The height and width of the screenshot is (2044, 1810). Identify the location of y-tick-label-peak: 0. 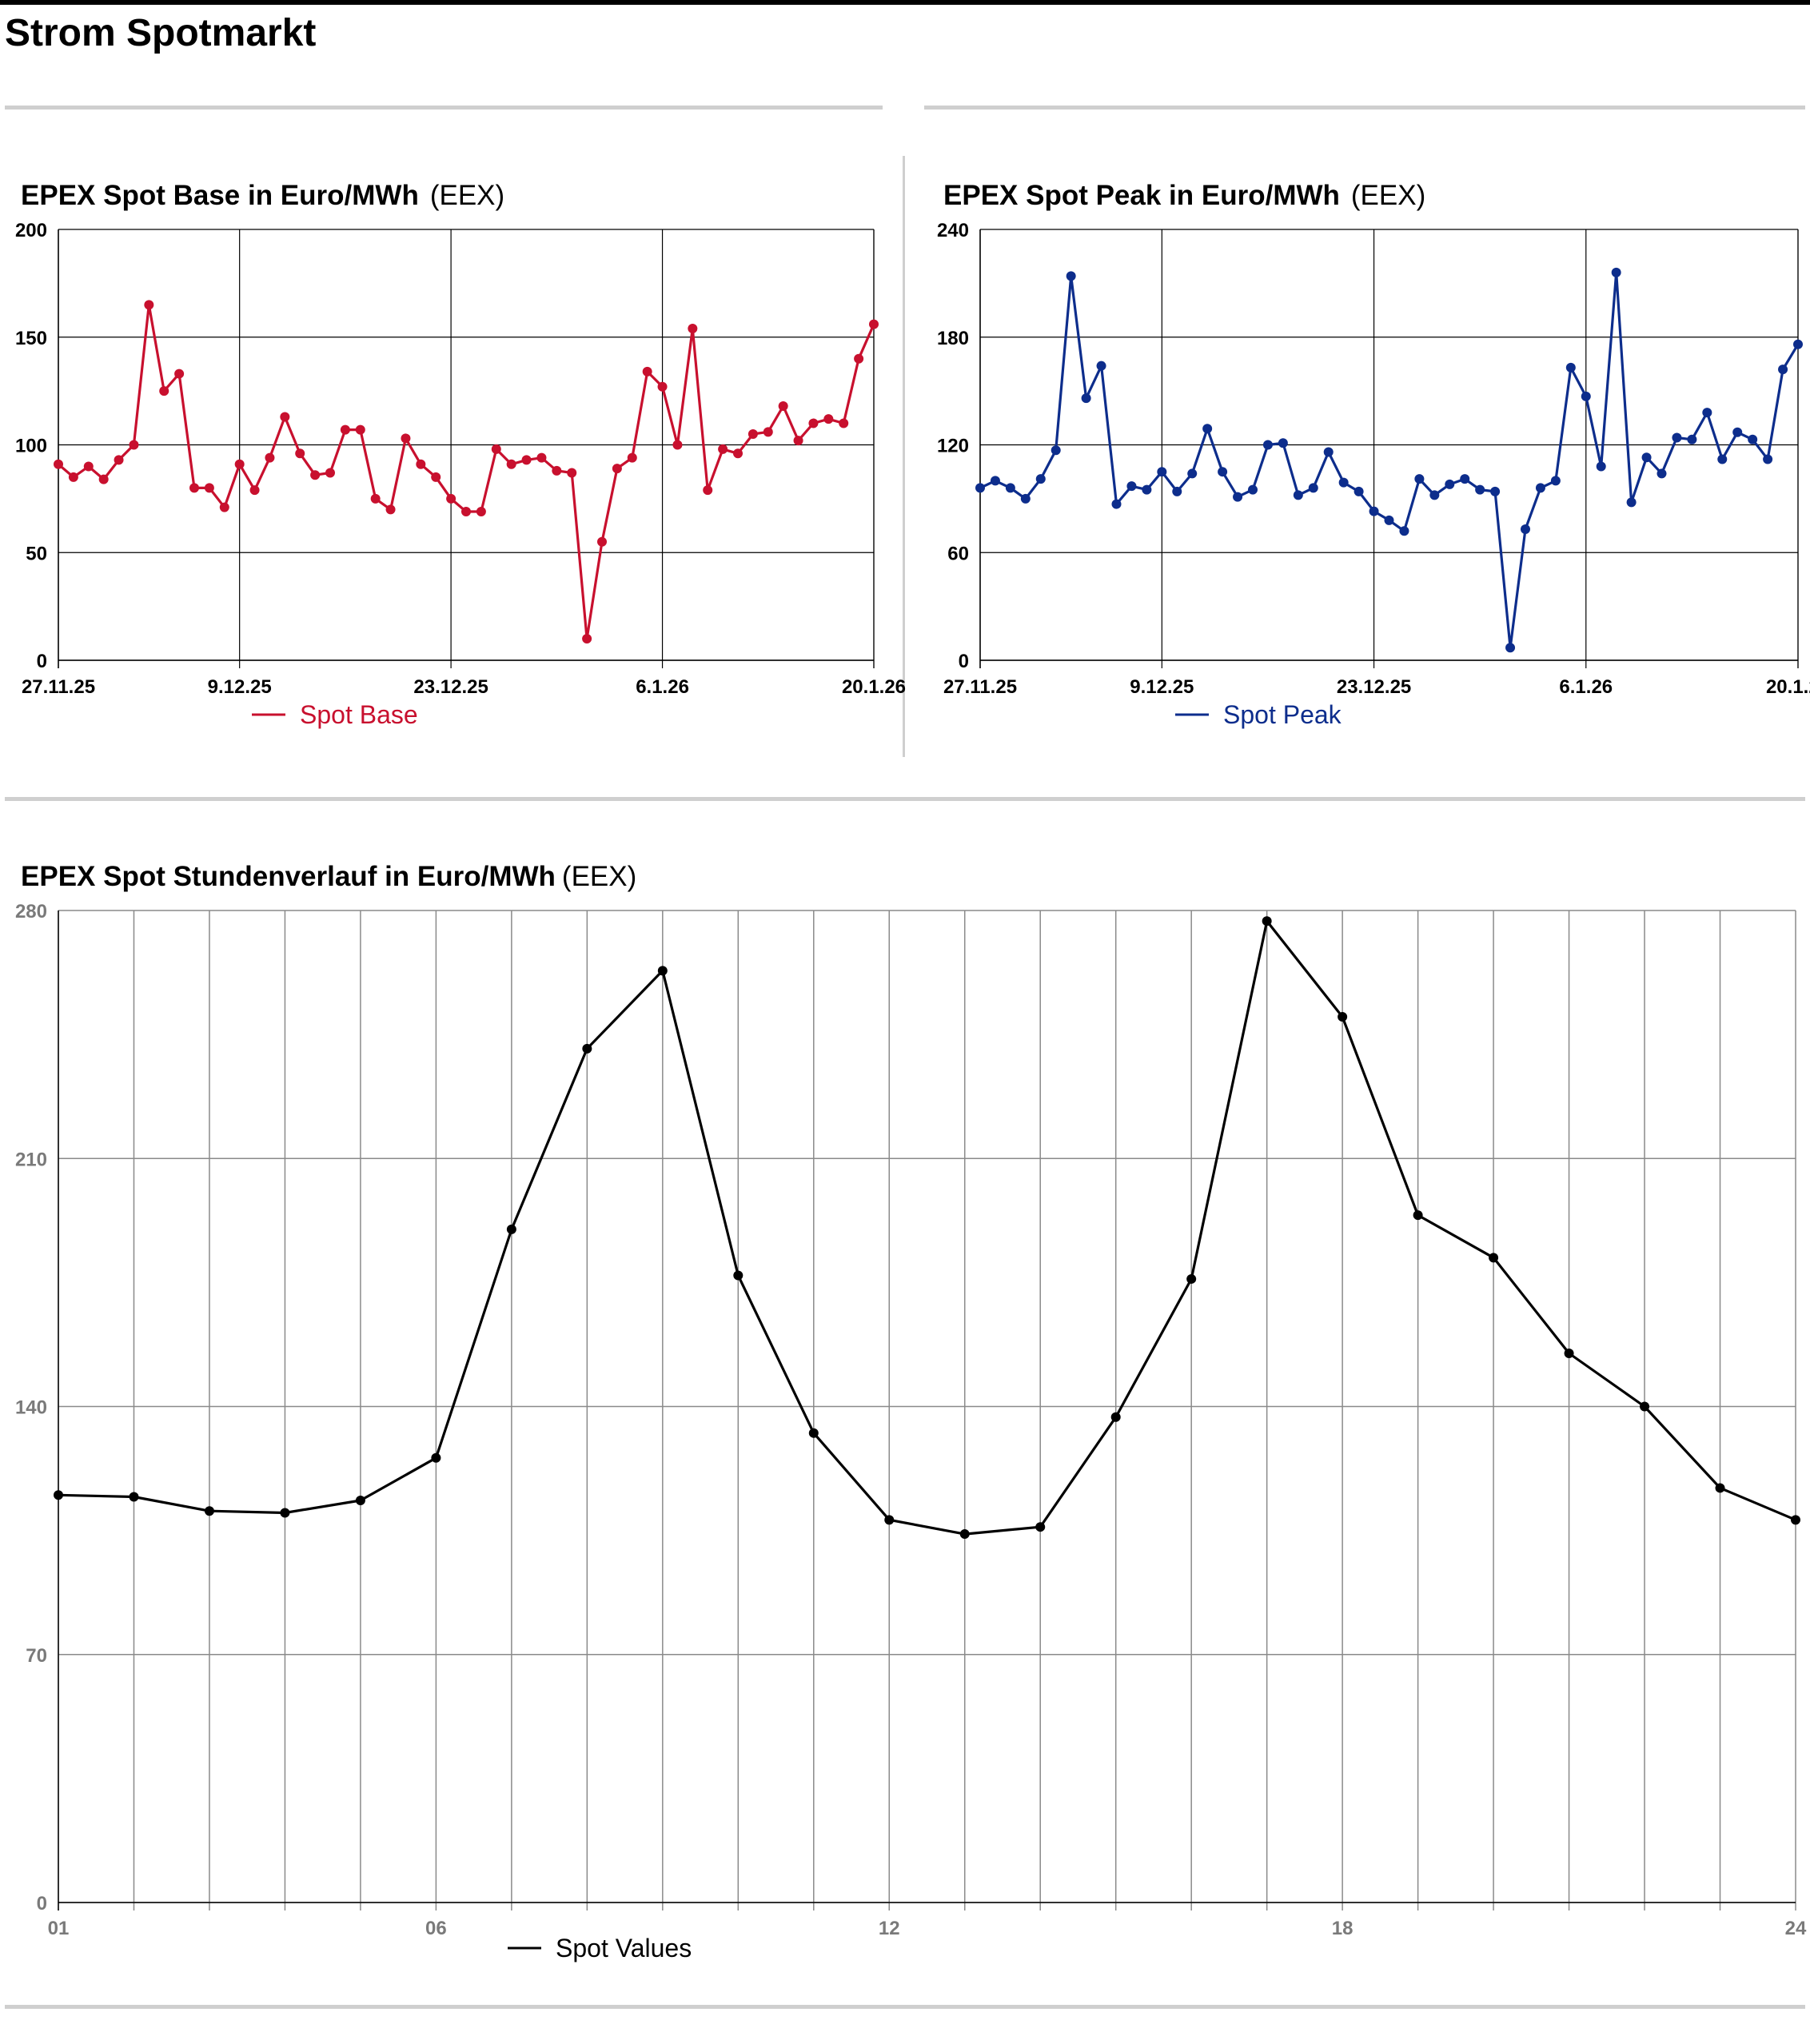
(964, 661).